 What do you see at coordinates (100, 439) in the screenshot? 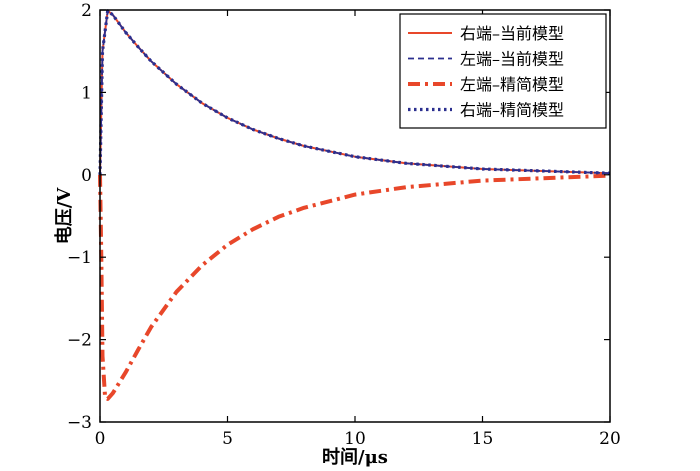
I see `x-tick-label: 0` at bounding box center [100, 439].